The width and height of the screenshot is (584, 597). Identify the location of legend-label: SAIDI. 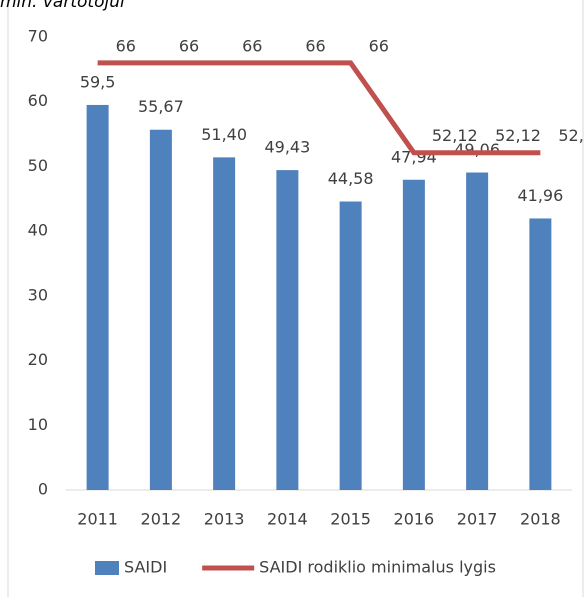
(145, 567).